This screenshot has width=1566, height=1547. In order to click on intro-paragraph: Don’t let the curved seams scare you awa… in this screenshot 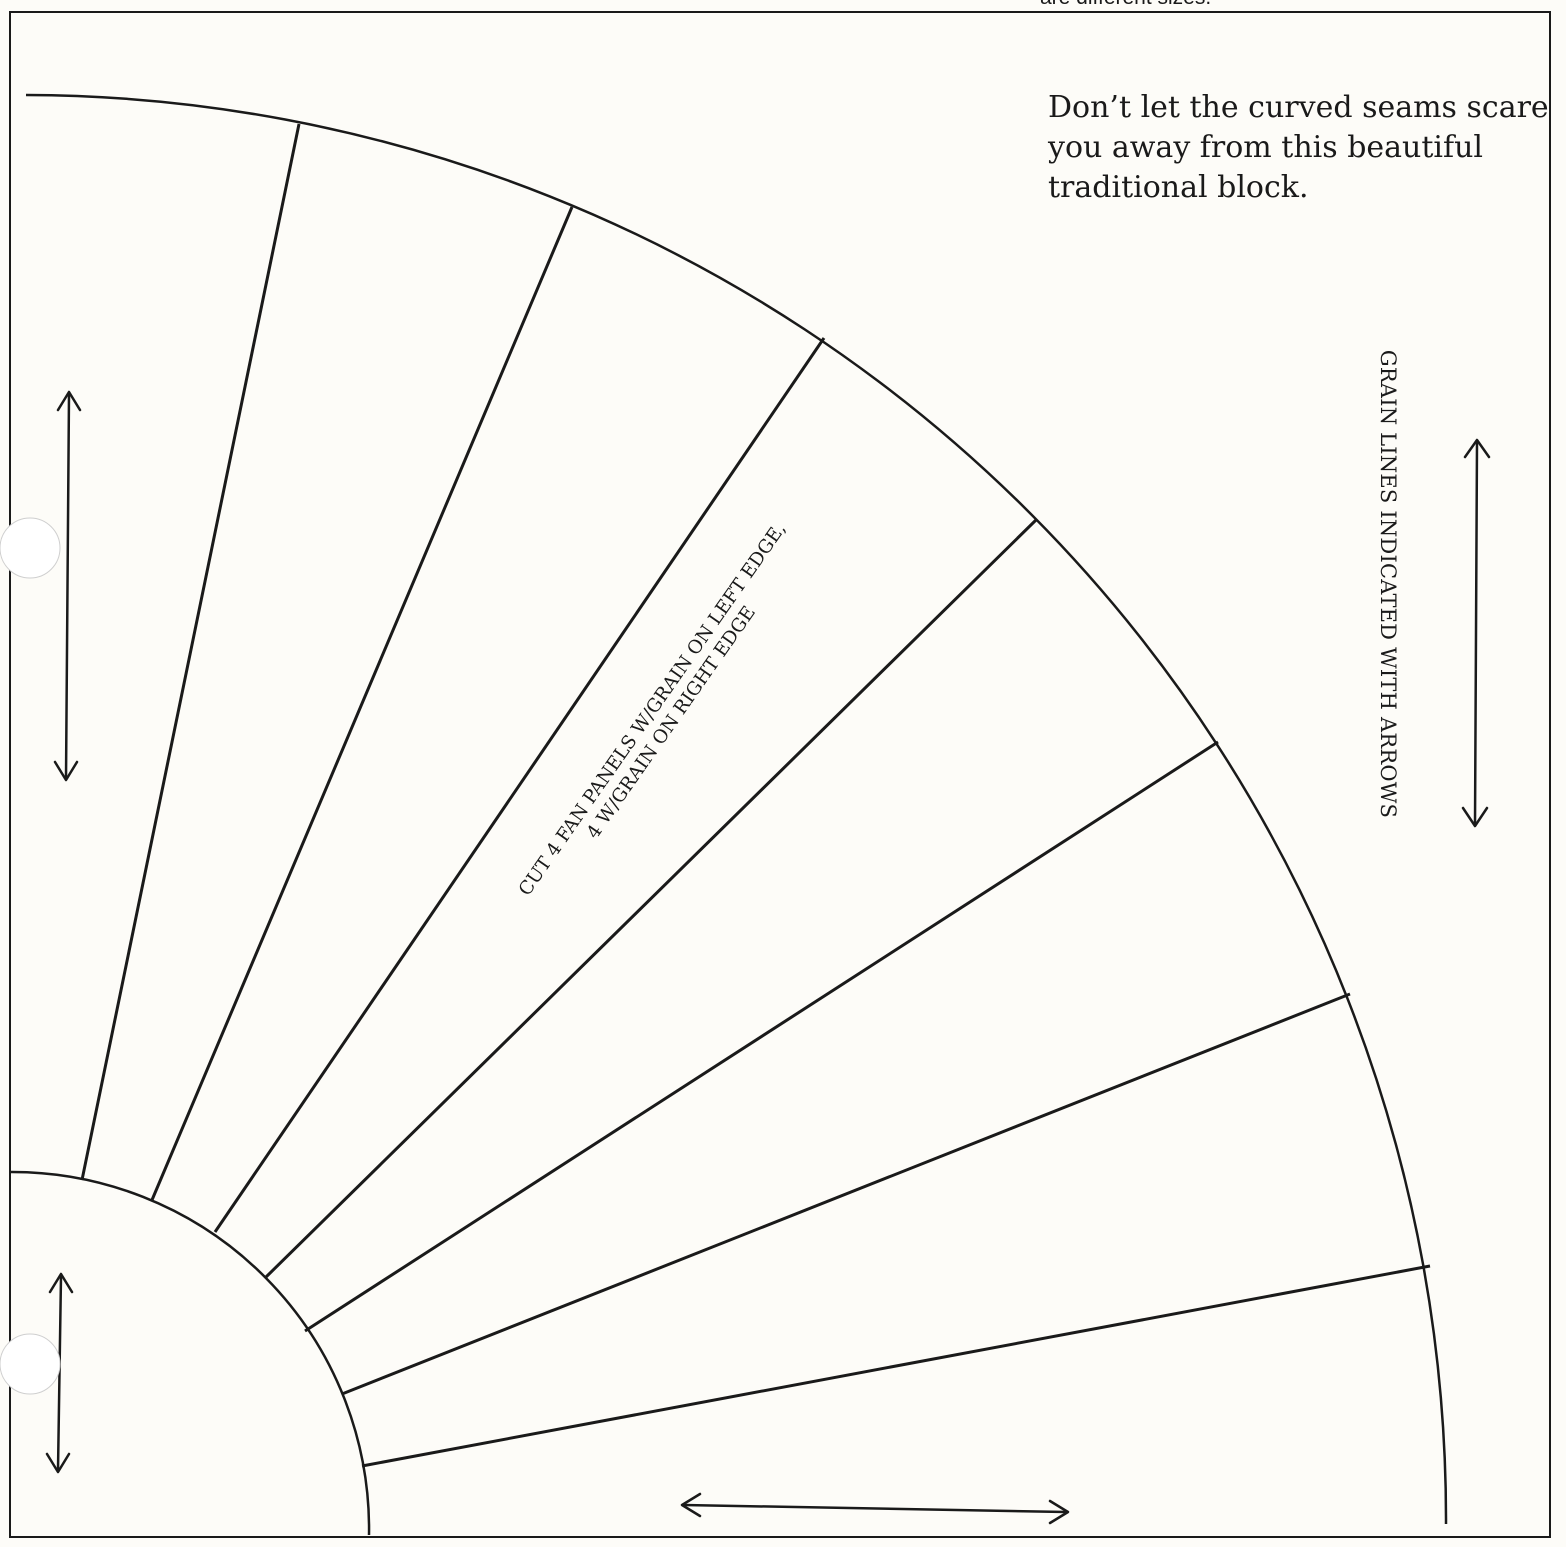, I will do `click(1298, 148)`.